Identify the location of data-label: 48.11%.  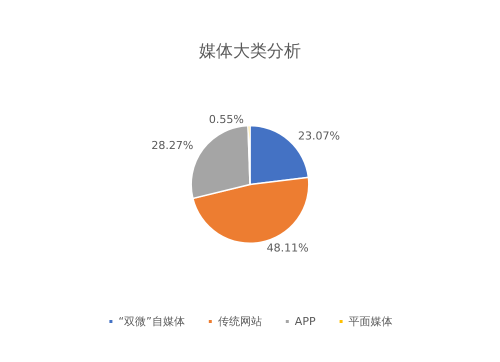
(287, 248).